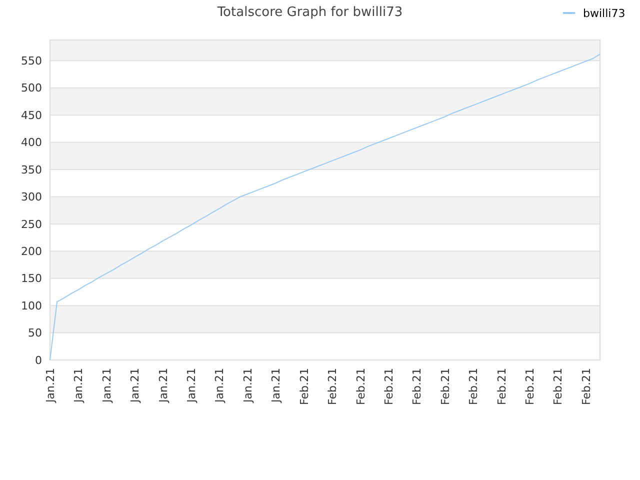 This screenshot has width=640, height=480. What do you see at coordinates (31, 88) in the screenshot?
I see `y-tick-label: 500` at bounding box center [31, 88].